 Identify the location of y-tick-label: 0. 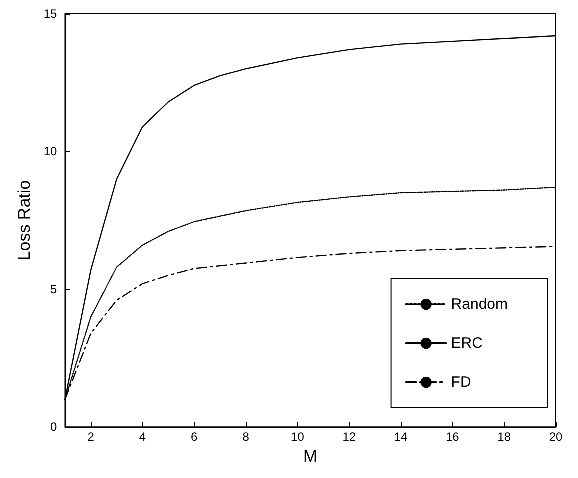
(54, 427).